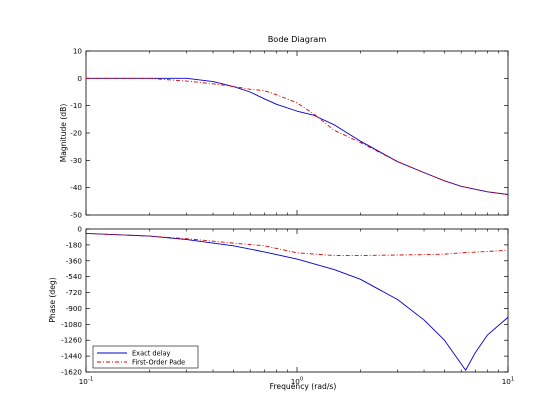 The image size is (560, 420). I want to click on legend-box, so click(145, 357).